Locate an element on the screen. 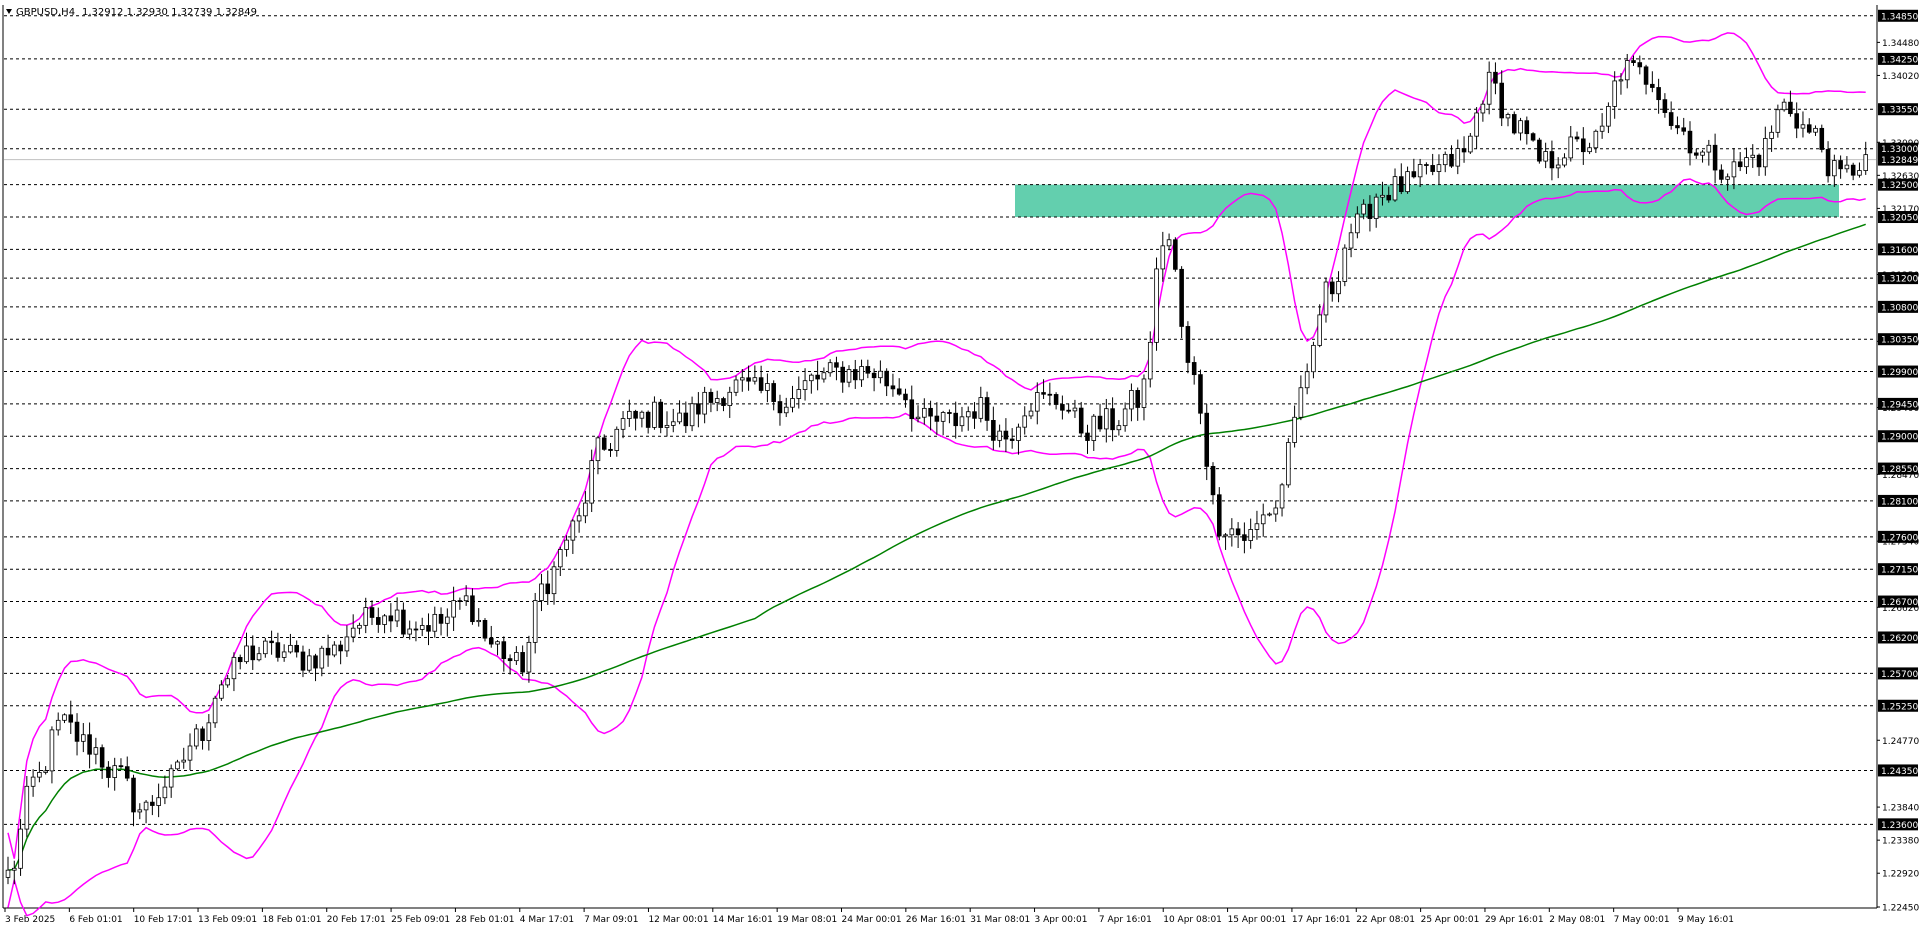  level-price-label: 1.34250 is located at coordinates (1899, 60).